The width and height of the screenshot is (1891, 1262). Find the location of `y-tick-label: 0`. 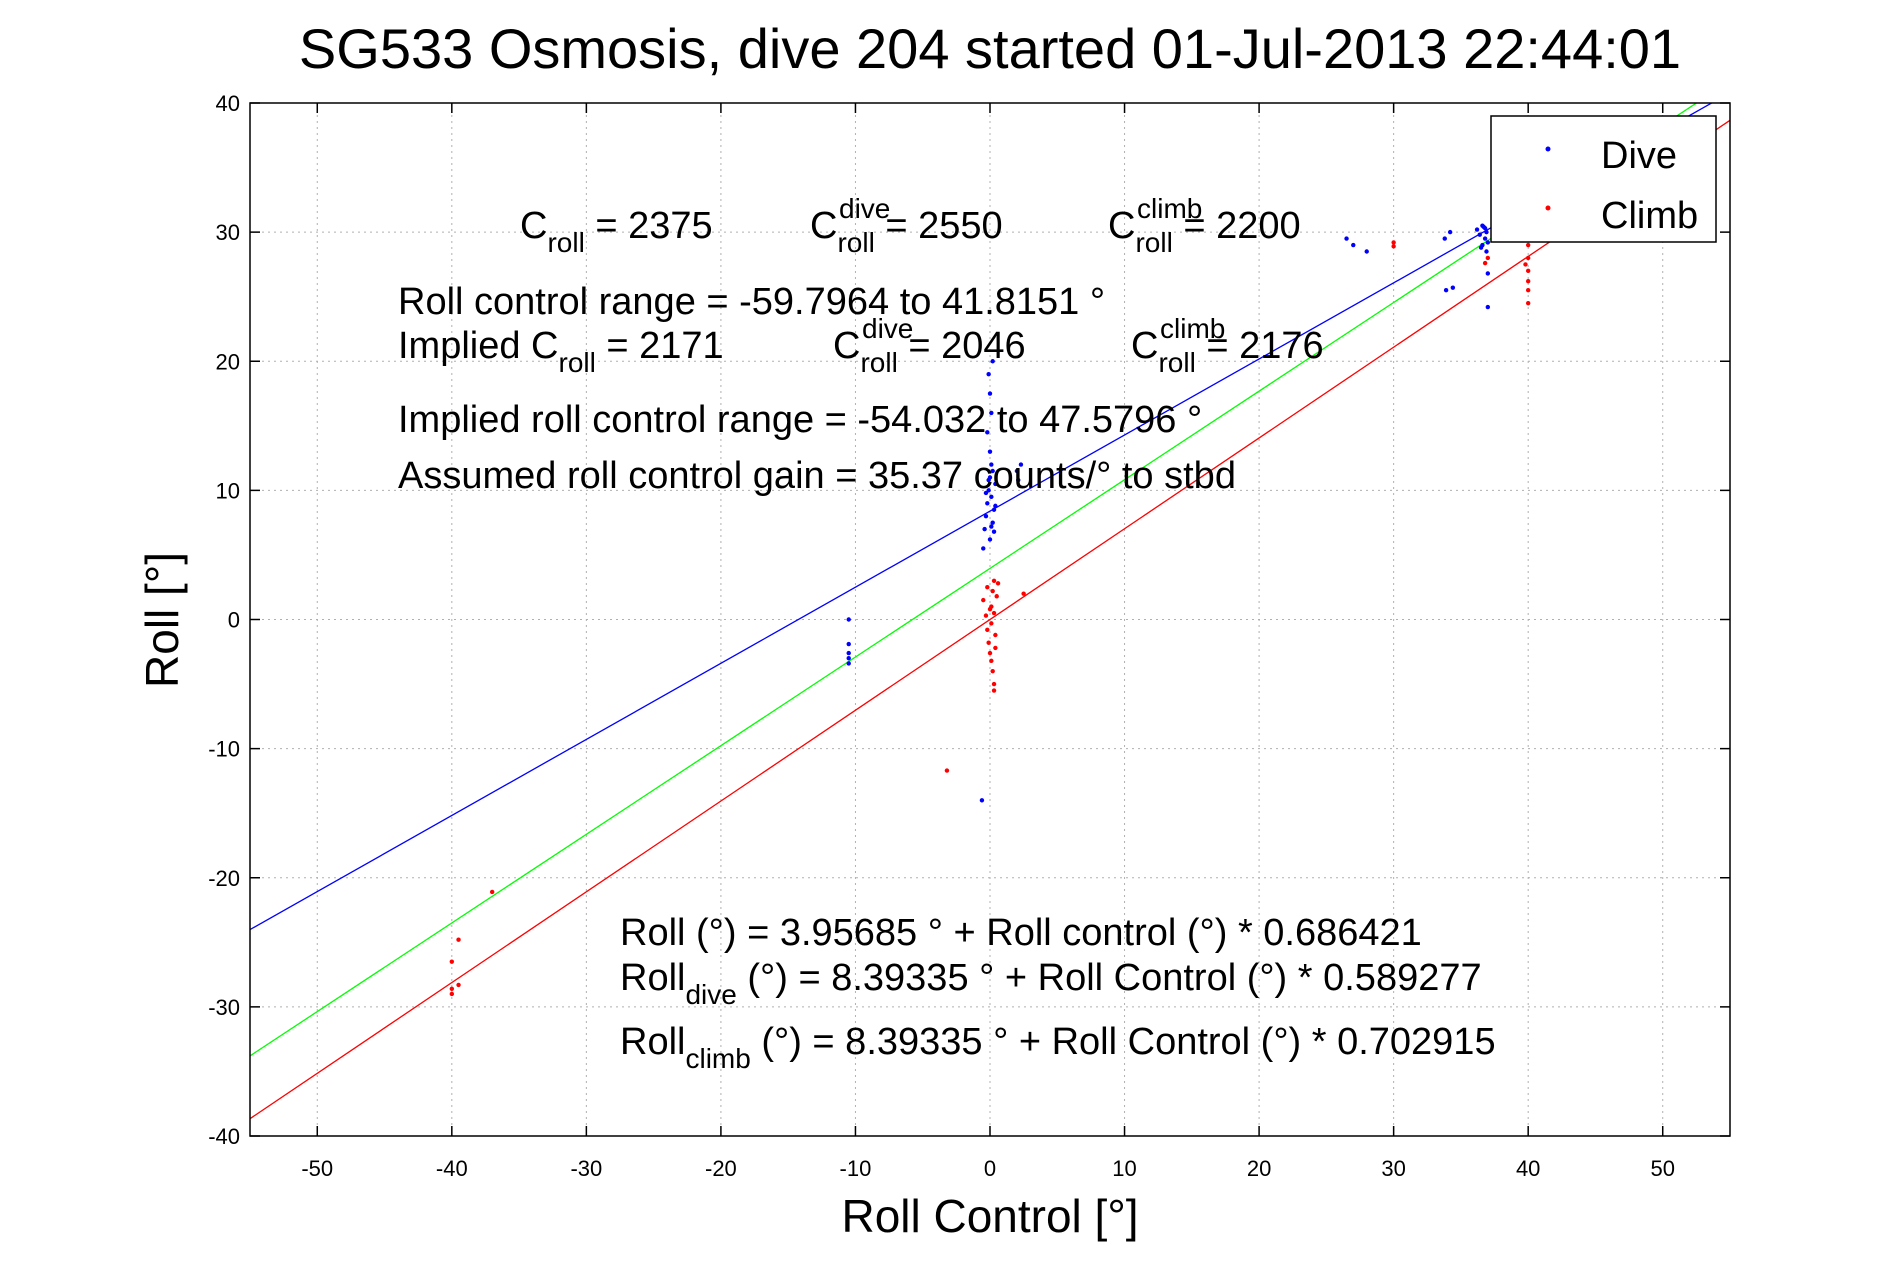

y-tick-label: 0 is located at coordinates (234, 620).